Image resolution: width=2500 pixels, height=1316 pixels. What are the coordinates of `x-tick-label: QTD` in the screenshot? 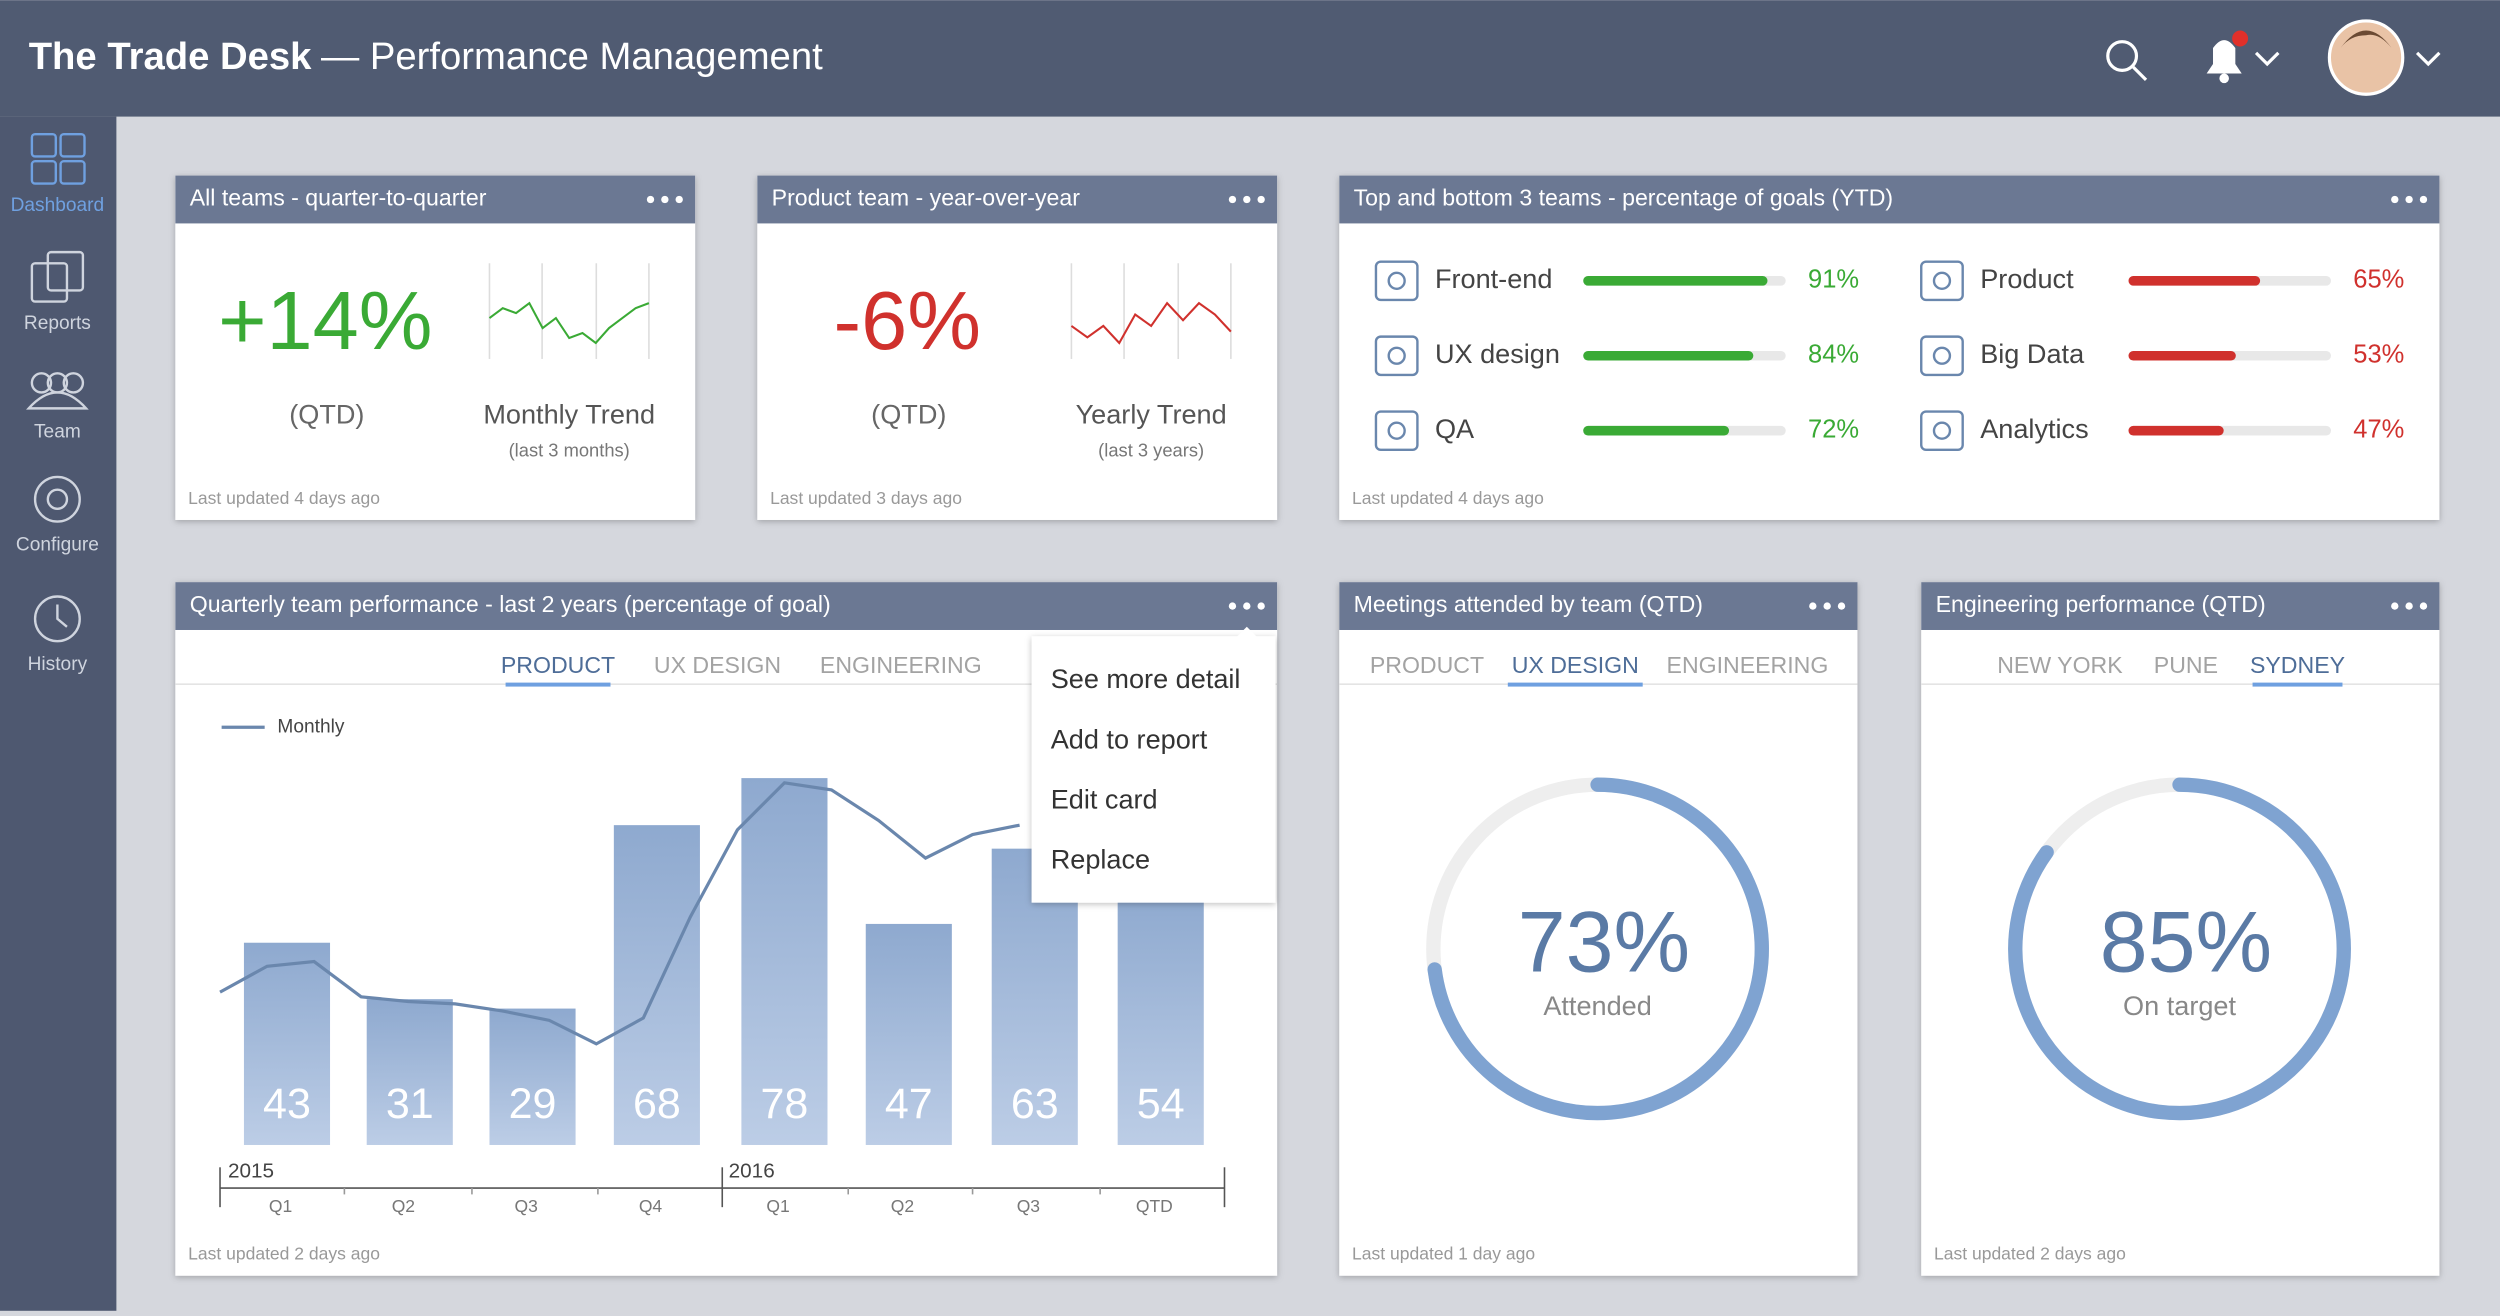 It's located at (1154, 1206).